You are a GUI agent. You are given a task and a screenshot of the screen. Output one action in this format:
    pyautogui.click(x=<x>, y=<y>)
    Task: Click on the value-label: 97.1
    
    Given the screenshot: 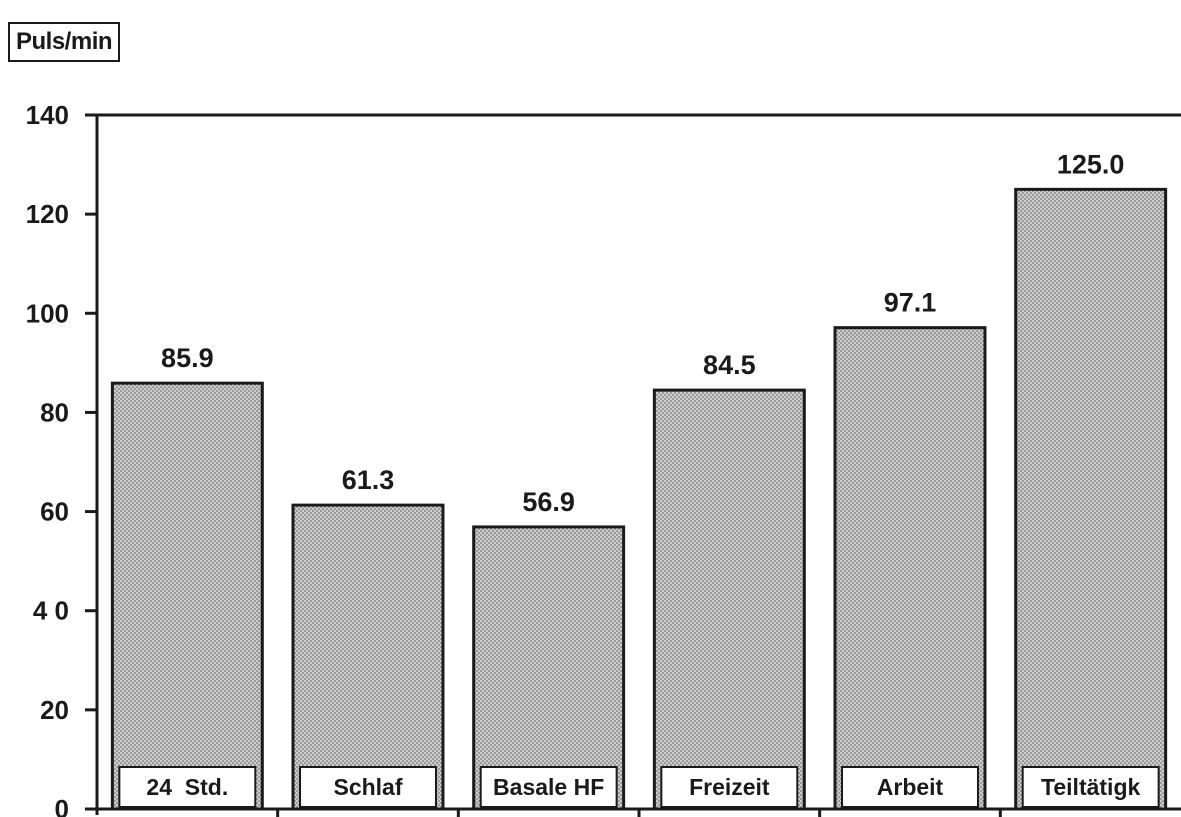 What is the action you would take?
    pyautogui.click(x=910, y=303)
    